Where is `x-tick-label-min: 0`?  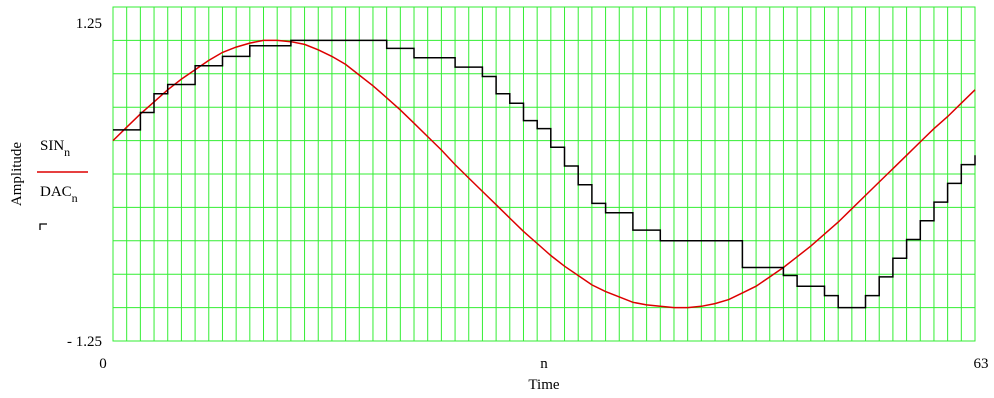
x-tick-label-min: 0 is located at coordinates (103, 364).